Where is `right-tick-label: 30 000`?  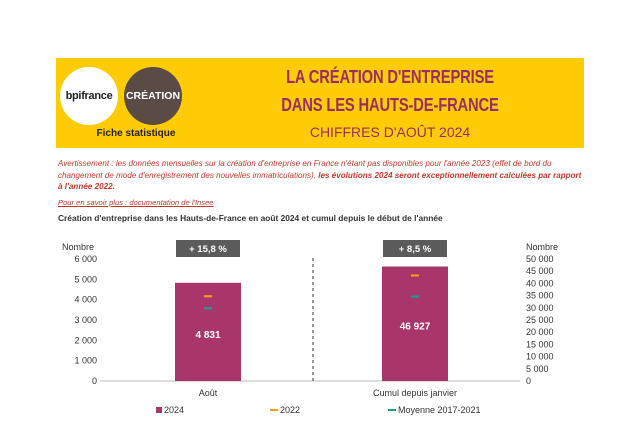
right-tick-label: 30 000 is located at coordinates (540, 308).